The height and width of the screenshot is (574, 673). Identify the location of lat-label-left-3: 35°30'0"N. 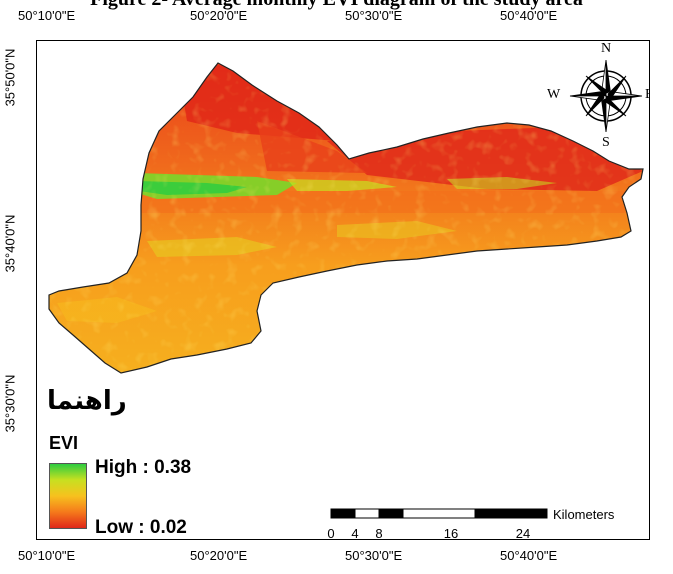
(10, 403).